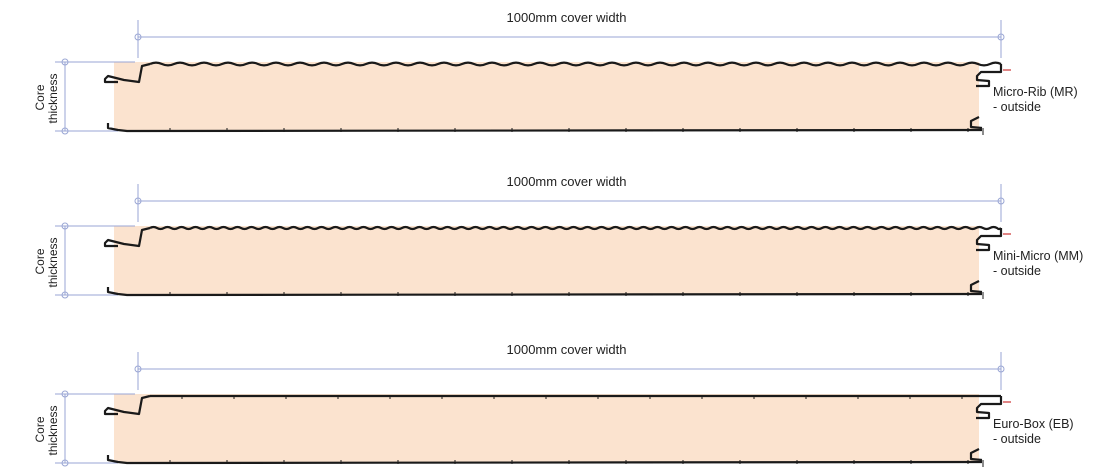 Image resolution: width=1094 pixels, height=472 pixels. Describe the element at coordinates (575, 228) in the screenshot. I see `top-skin-mini-micro` at that location.